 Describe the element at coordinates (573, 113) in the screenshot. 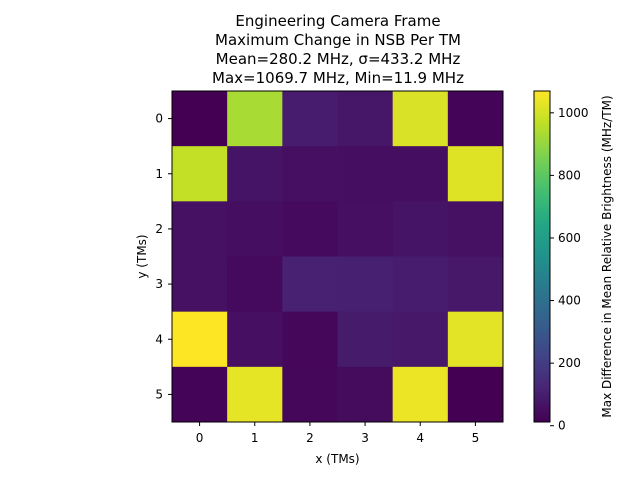

I see `colorbar-tick-label: 1000` at that location.